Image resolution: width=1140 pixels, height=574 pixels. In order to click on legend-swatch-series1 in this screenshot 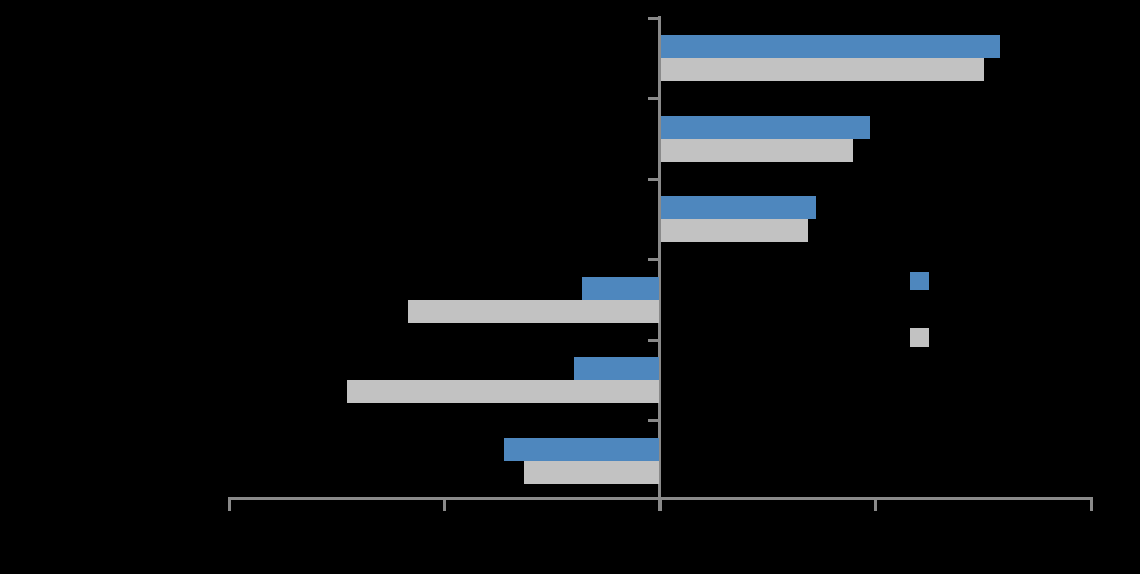, I will do `click(919, 281)`.